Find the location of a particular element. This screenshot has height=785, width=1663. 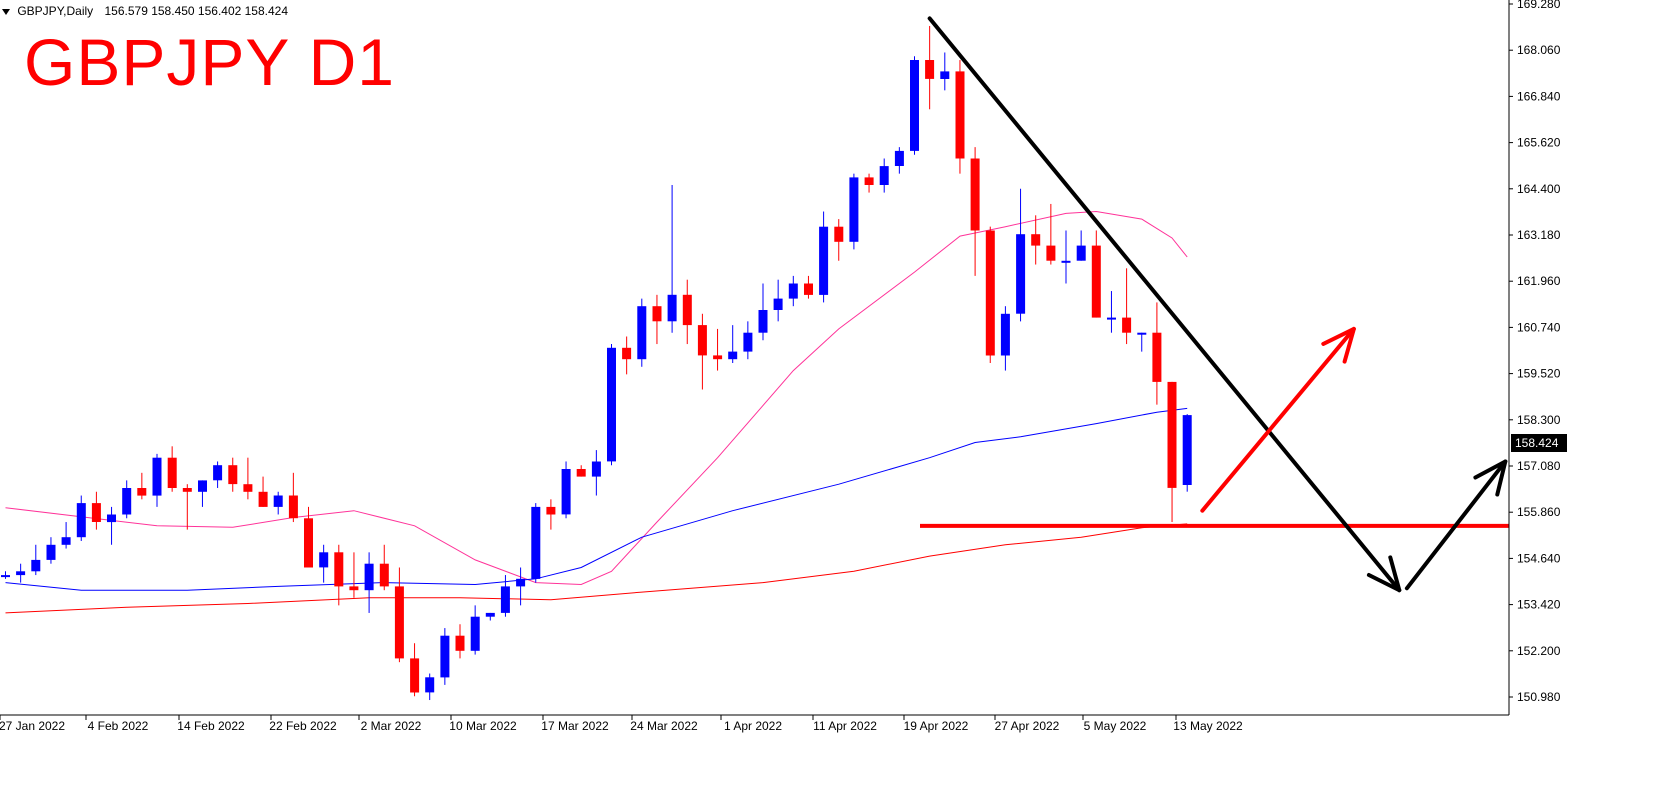

x-tick-label: 17 Mar 2022 is located at coordinates (575, 726).